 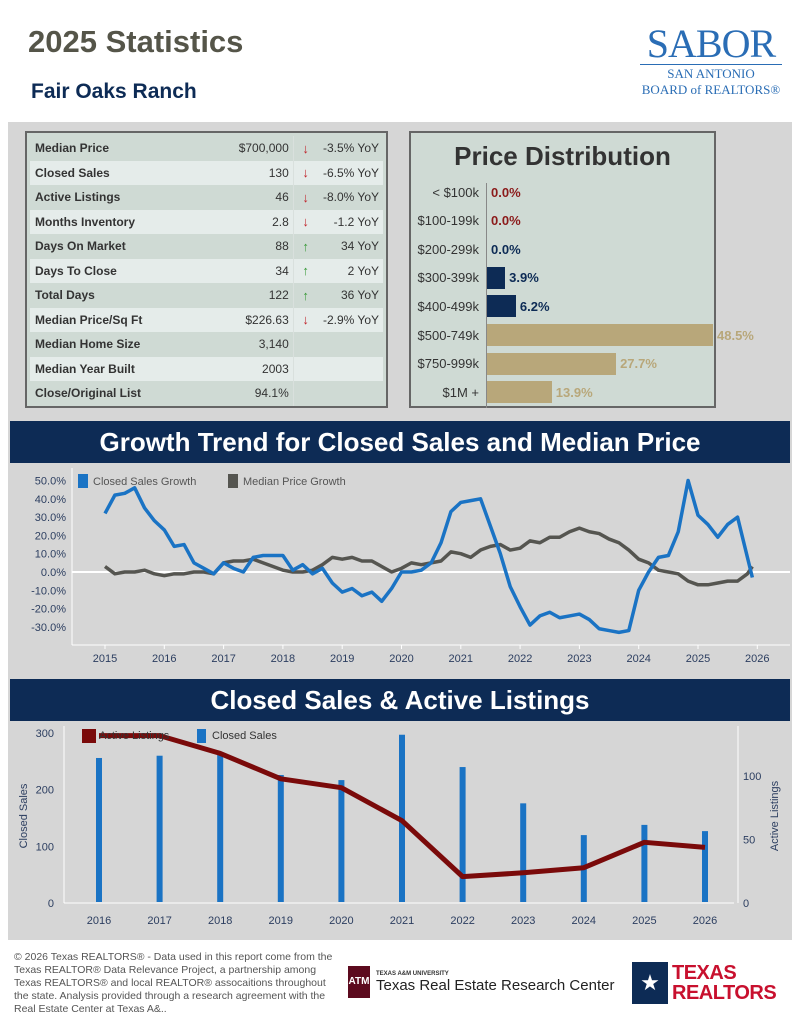 I want to click on stat-label: Close/Original List, so click(x=88, y=393).